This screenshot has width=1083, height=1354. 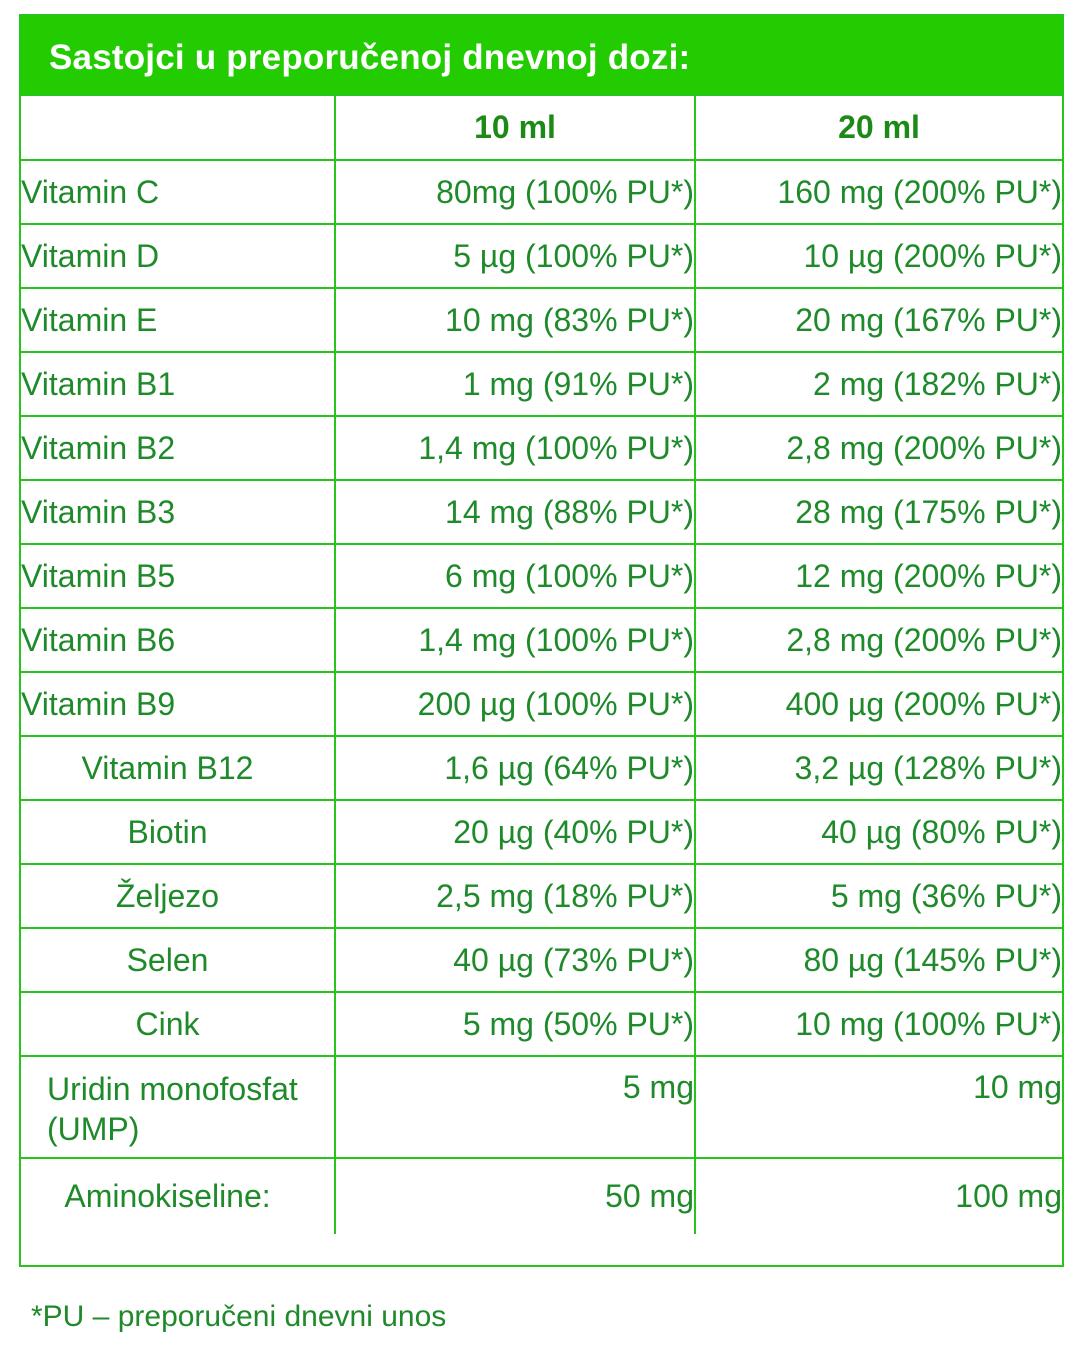 I want to click on amount-20ml: 10 mg, so click(x=878, y=1107).